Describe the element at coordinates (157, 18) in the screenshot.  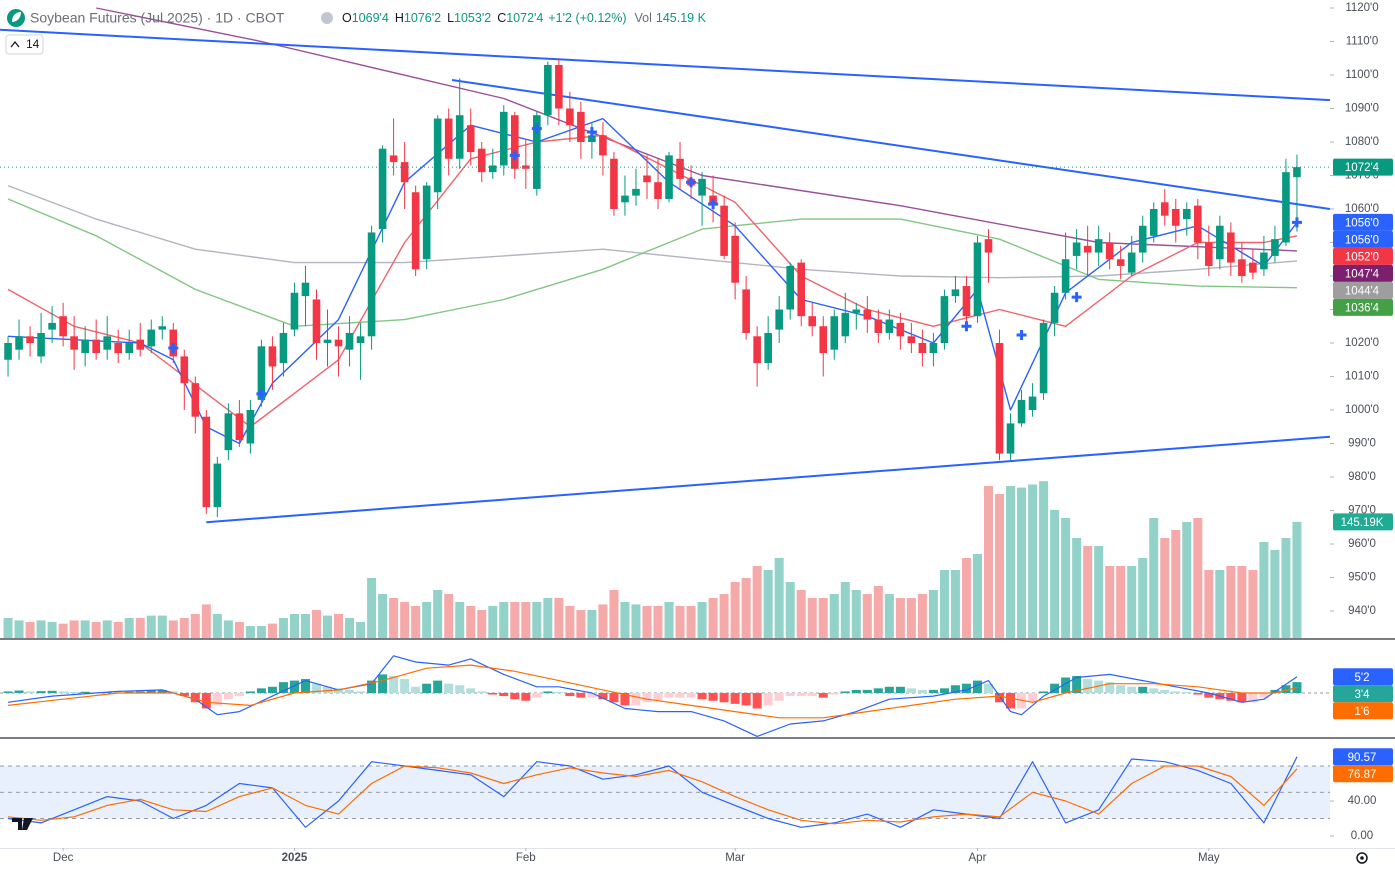
I see `chart-title: Soybean Futures (Jul 2025) · 1D · CBOT` at that location.